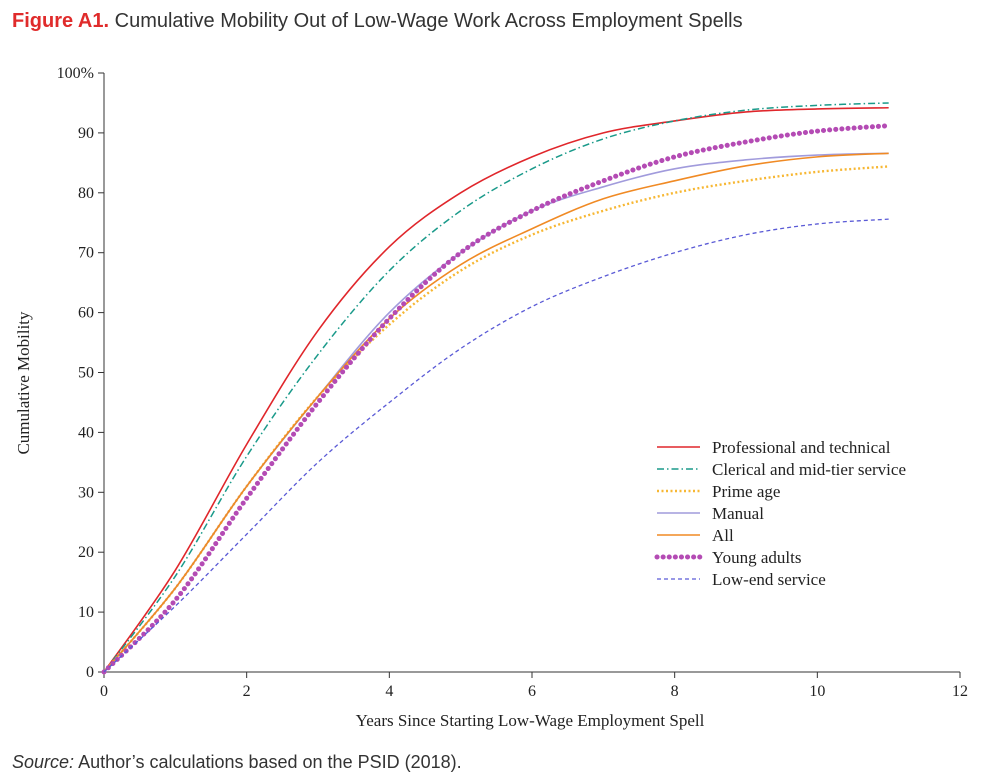 The width and height of the screenshot is (1000, 777). I want to click on legend-label: Young adults, so click(756, 557).